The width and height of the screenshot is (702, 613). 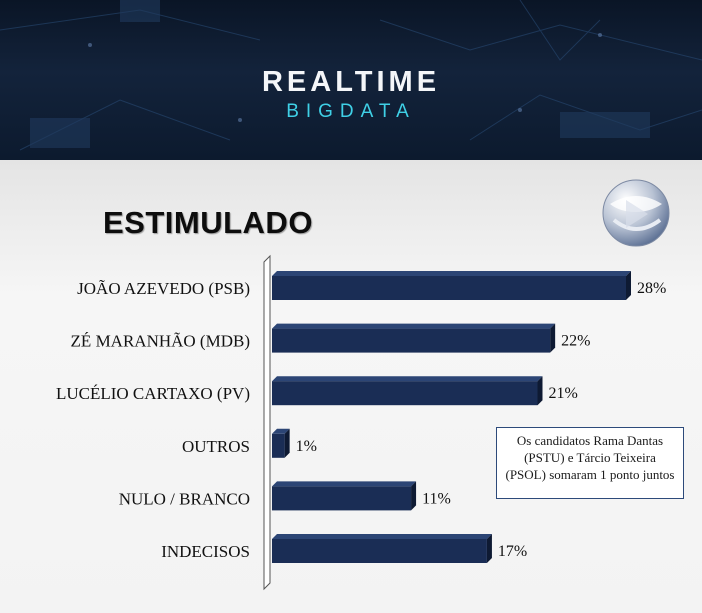 What do you see at coordinates (651, 288) in the screenshot?
I see `value-label: 28%` at bounding box center [651, 288].